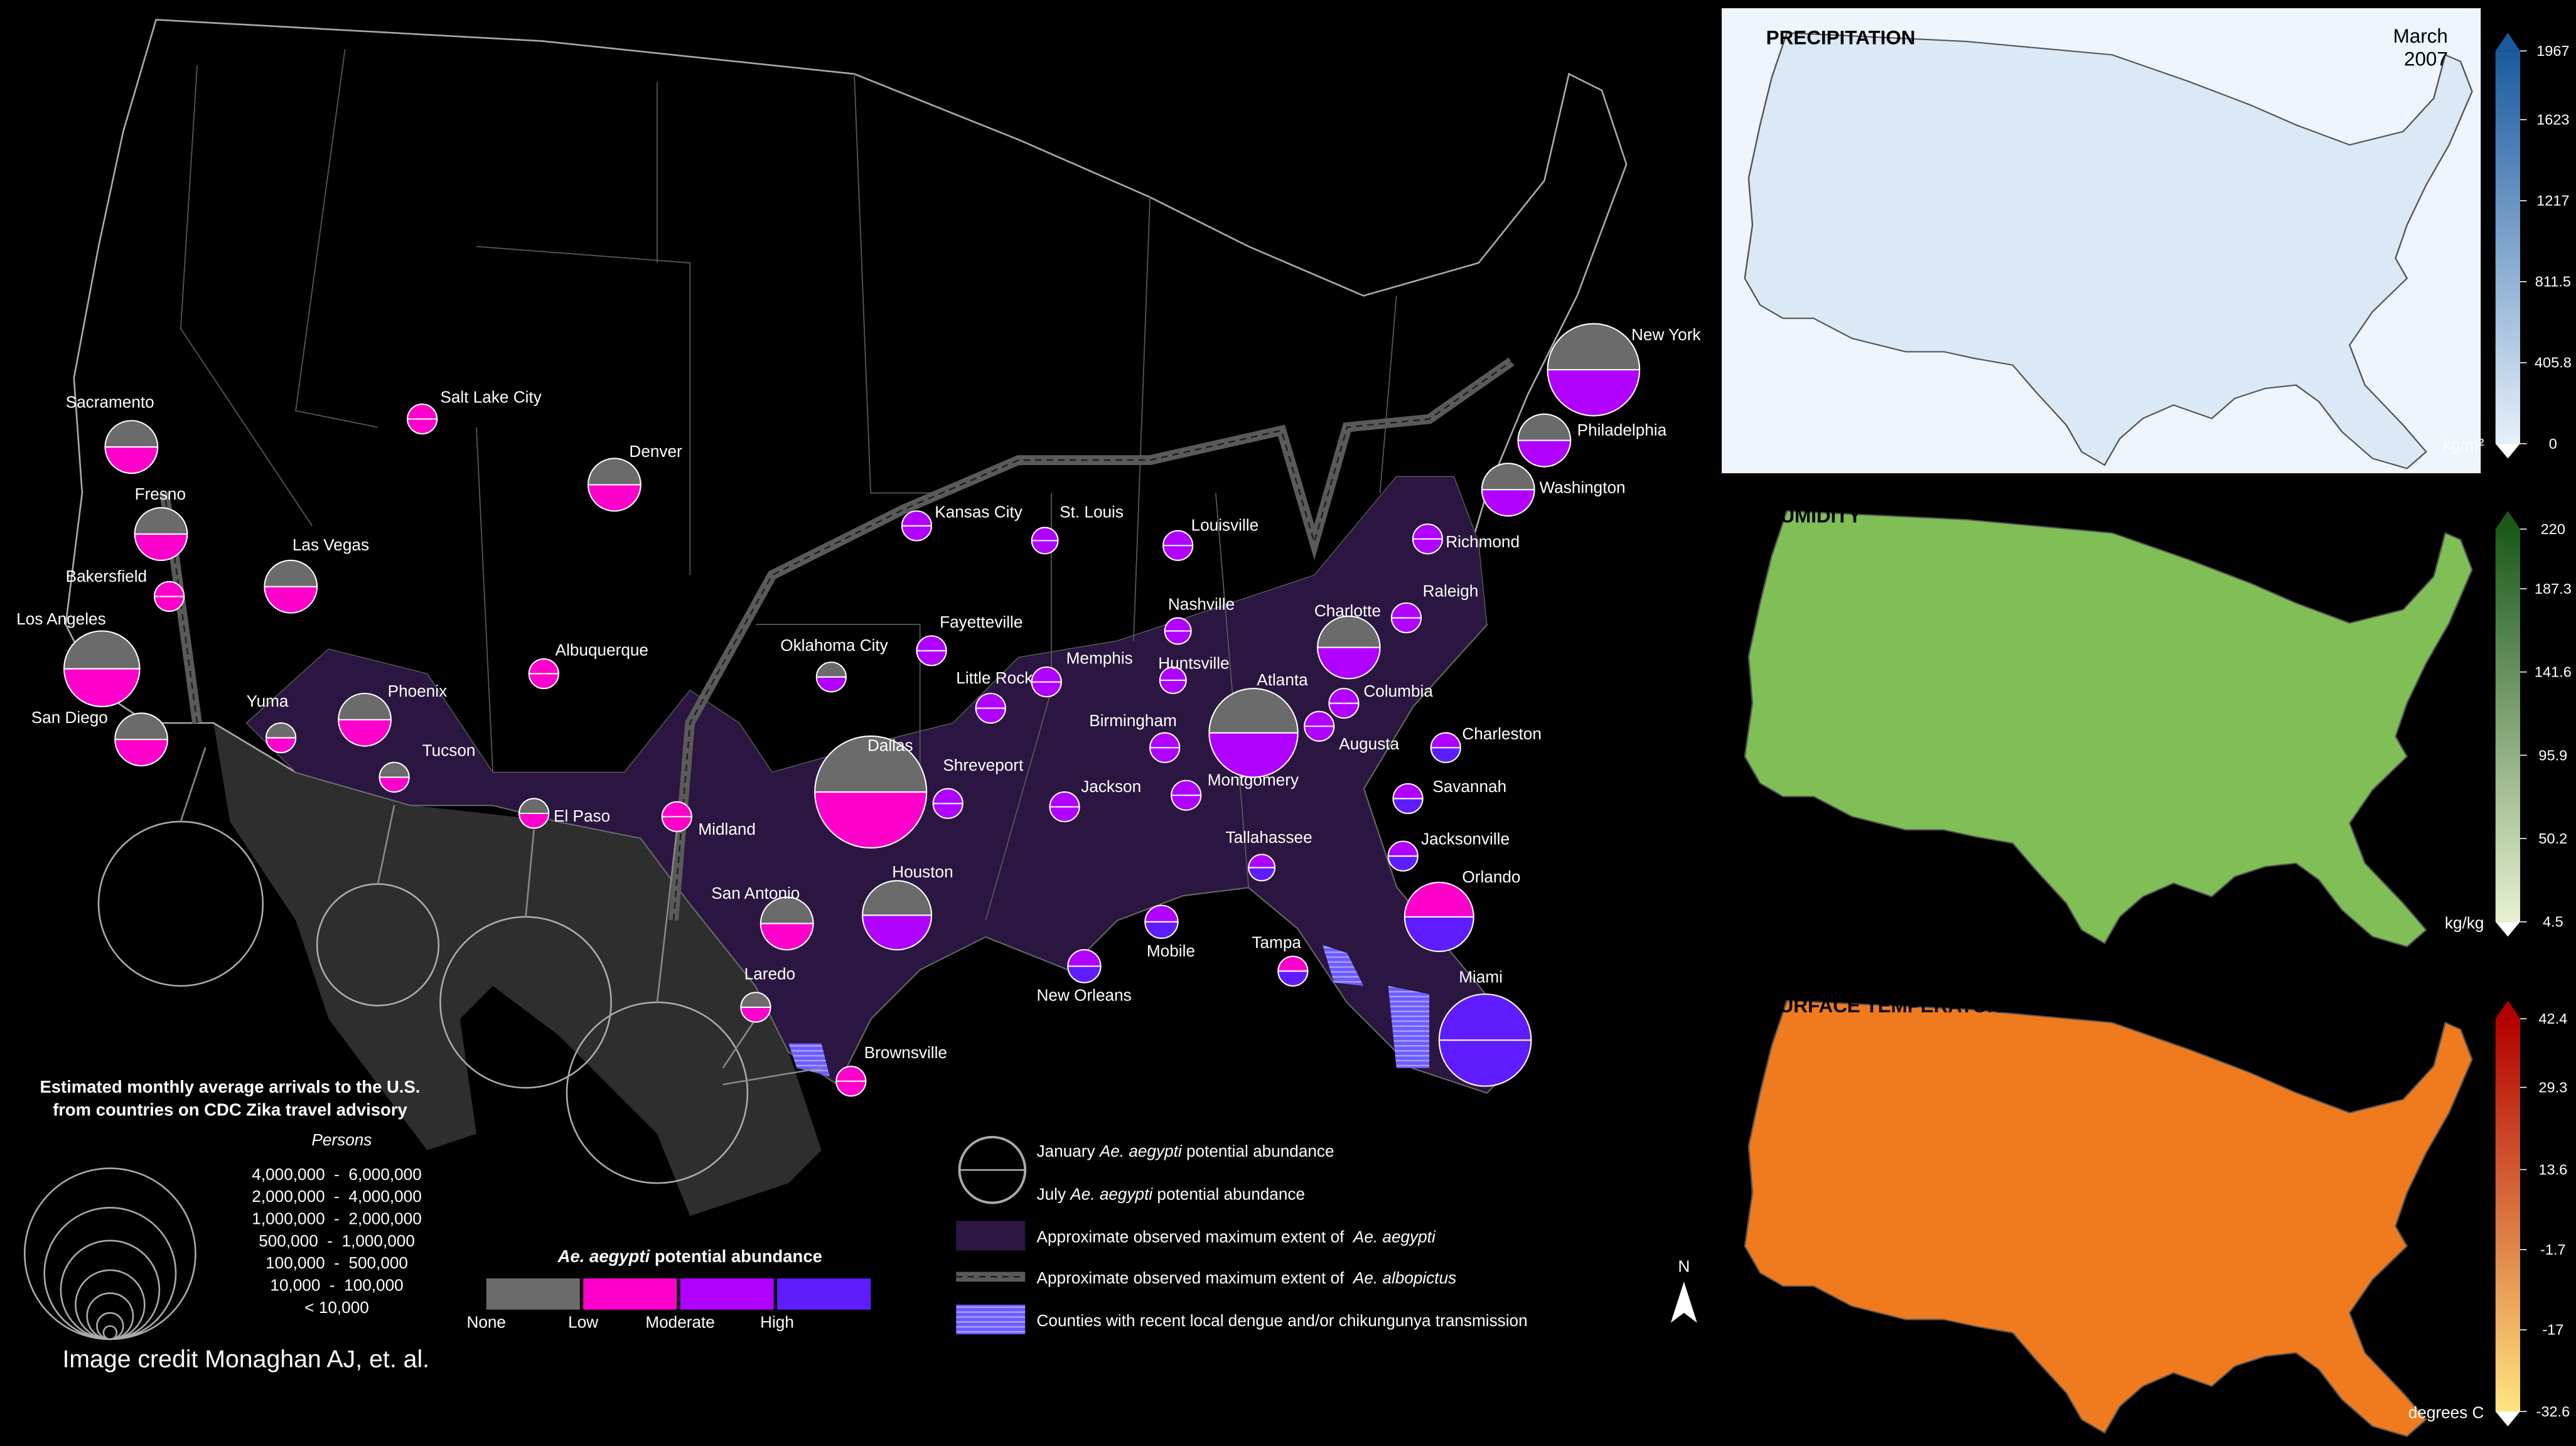 The image size is (2576, 1446). I want to click on city: Houston, so click(907, 906).